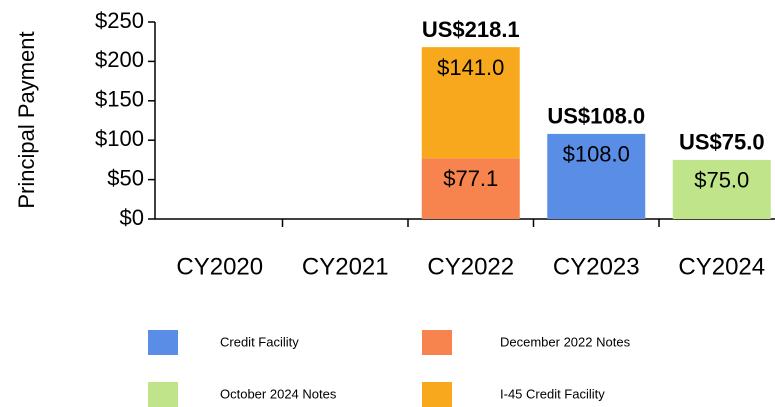  Describe the element at coordinates (125, 177) in the screenshot. I see `y-tick-label: $50` at that location.